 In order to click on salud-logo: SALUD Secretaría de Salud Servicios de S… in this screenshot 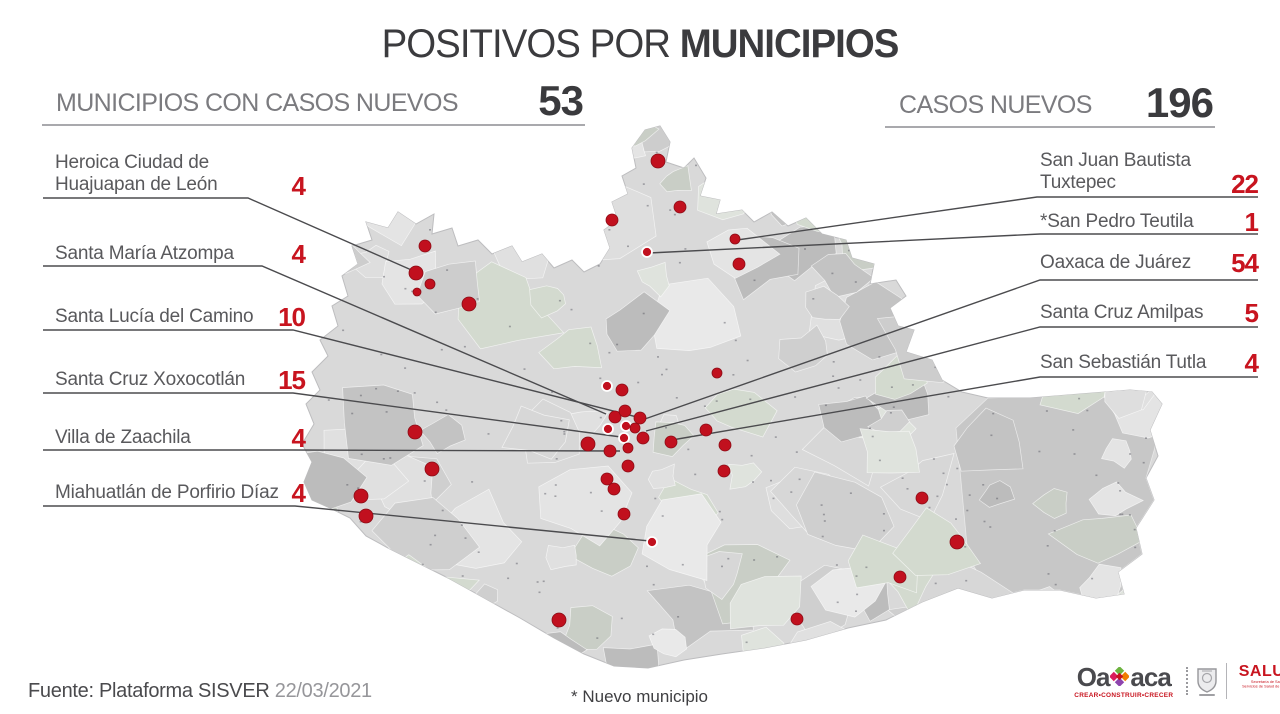, I will do `click(1257, 681)`.